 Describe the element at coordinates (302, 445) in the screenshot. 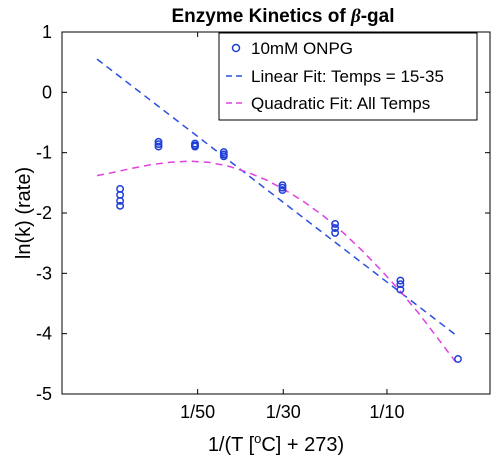

I see `x-axis-label-suffix: C] + 273)` at that location.